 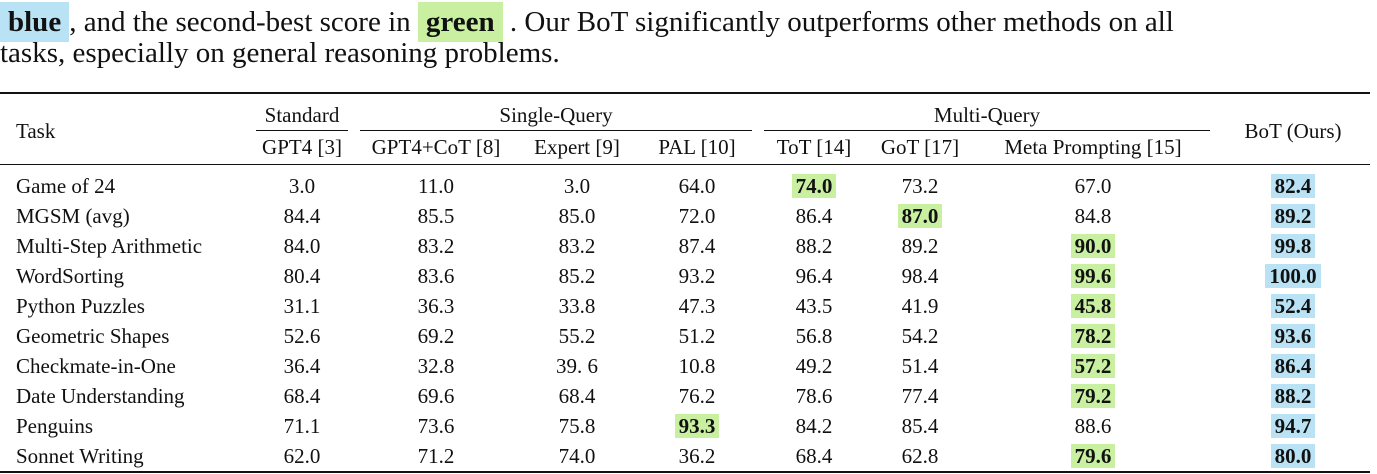 What do you see at coordinates (577, 182) in the screenshot?
I see `cell-expert: 3.0` at bounding box center [577, 182].